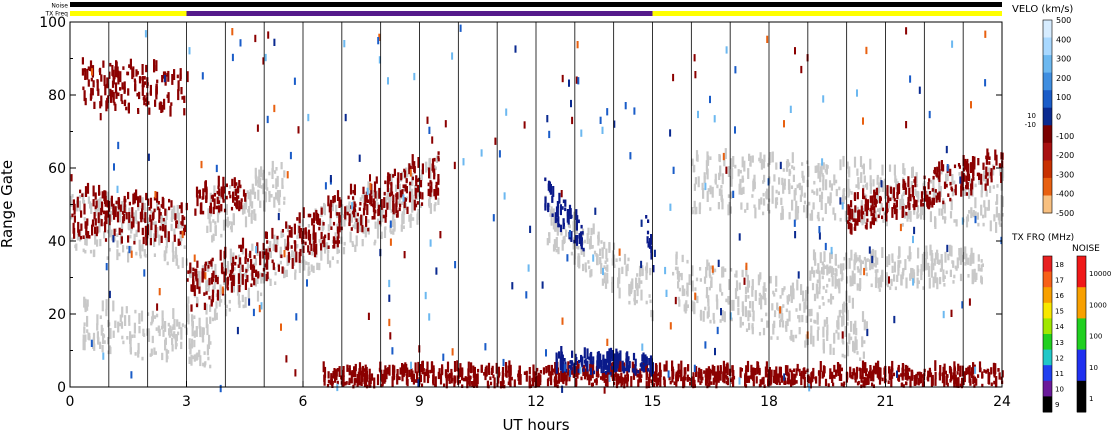  What do you see at coordinates (303, 402) in the screenshot?
I see `x-tick-label: 6` at bounding box center [303, 402].